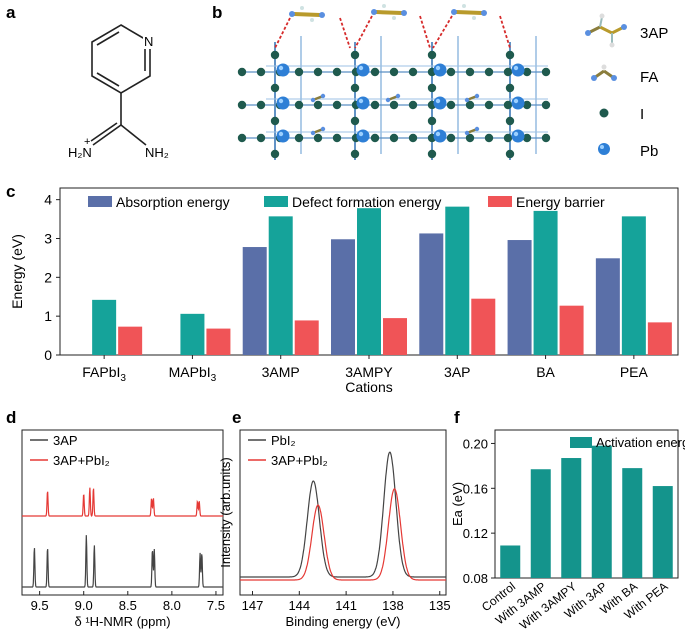 This screenshot has height=632, width=685. What do you see at coordinates (123, 529) in the screenshot?
I see `chart-nmr-spectra: 9.5 9.0 8.5 8.0 7.5 δ ¹H-NMR (ppm) 3AP 3AP+PbI₂` at bounding box center [123, 529].